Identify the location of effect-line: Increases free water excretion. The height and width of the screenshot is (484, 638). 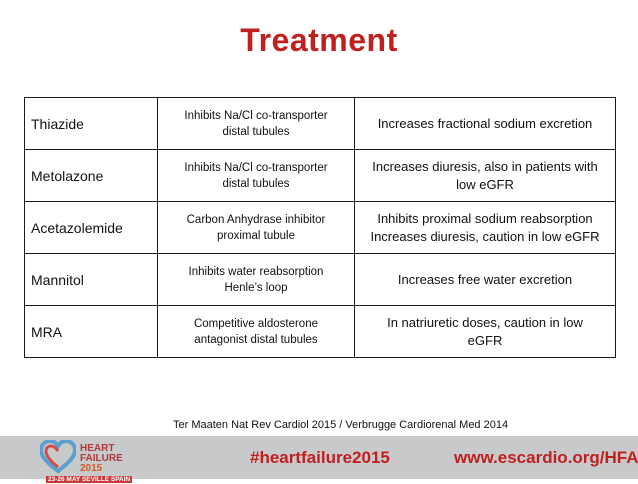
(485, 279).